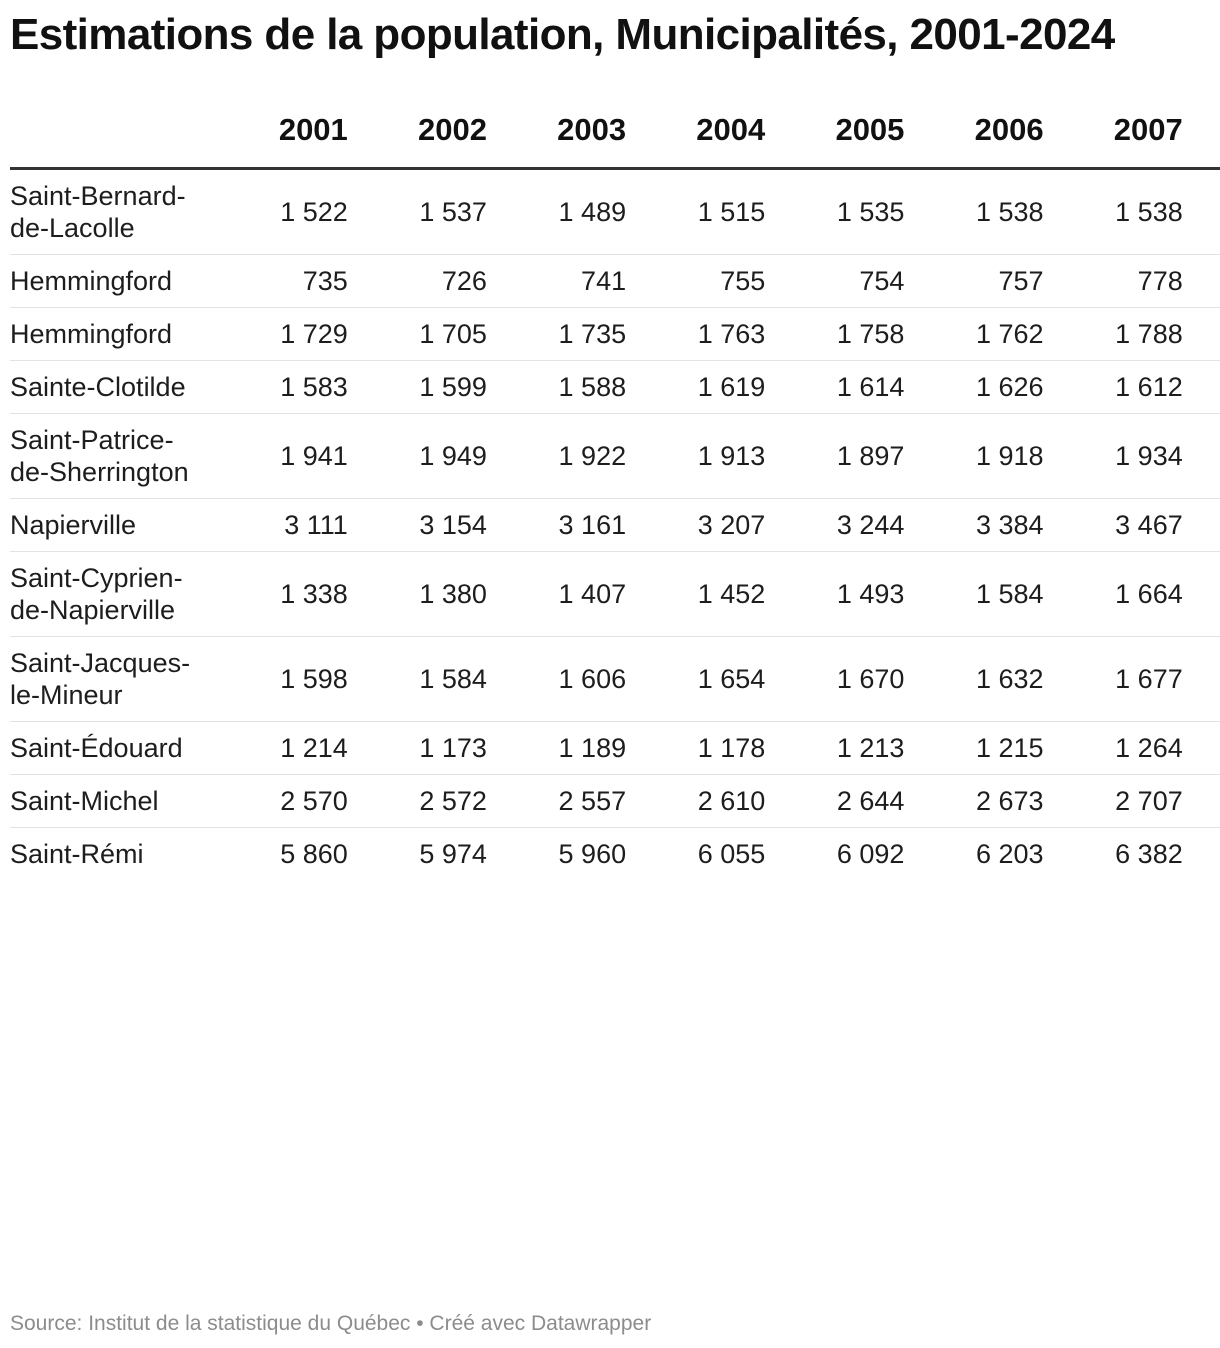  I want to click on population-value-cell: 1 654, so click(704, 679).